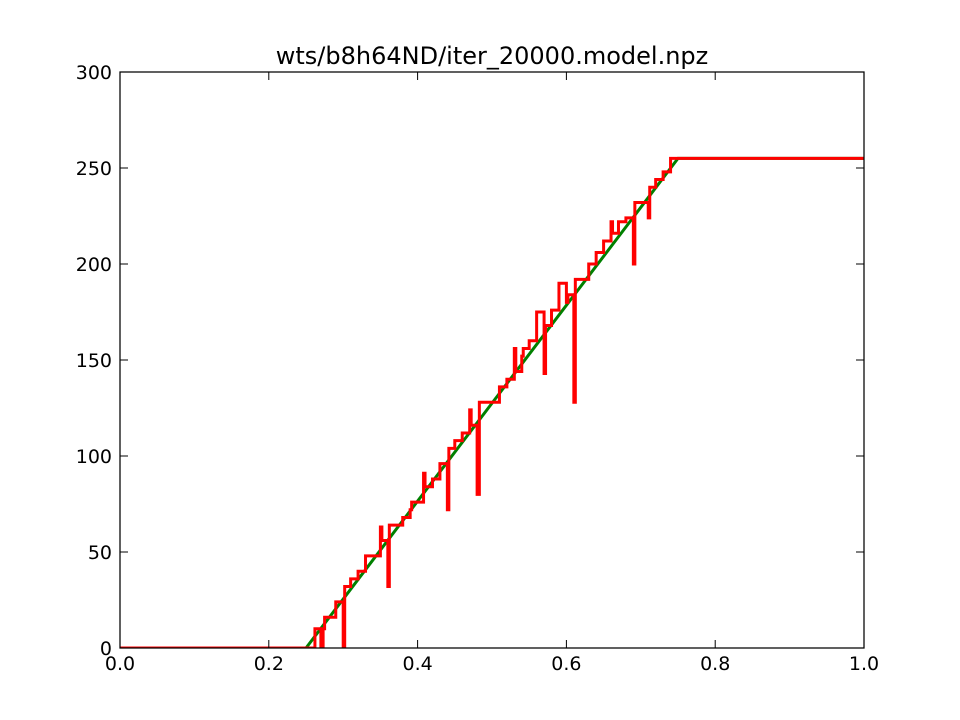 The image size is (960, 720). Describe the element at coordinates (94, 265) in the screenshot. I see `y-tick-label: 200` at that location.